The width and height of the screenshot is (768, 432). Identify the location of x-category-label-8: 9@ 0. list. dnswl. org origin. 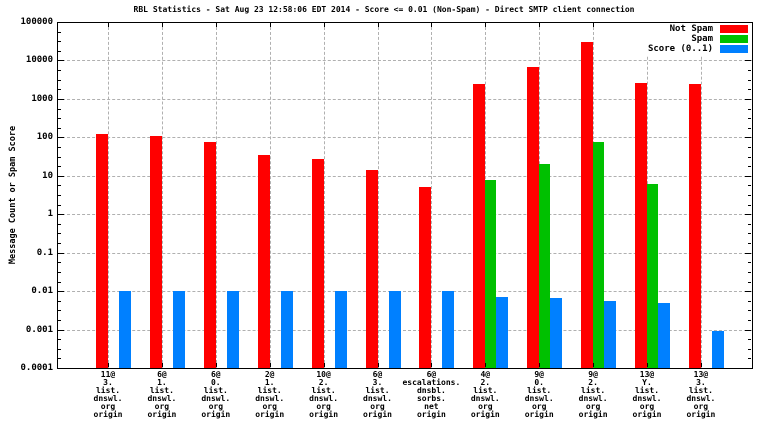
(539, 394).